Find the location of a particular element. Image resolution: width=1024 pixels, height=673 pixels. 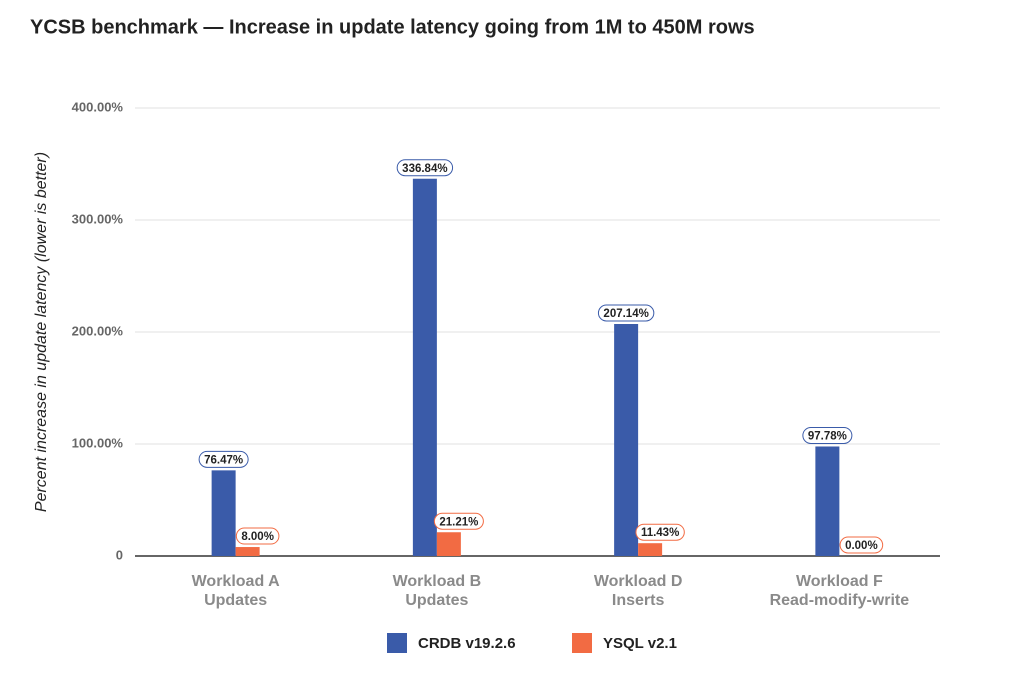

y-tick-label: 0 is located at coordinates (119, 554).